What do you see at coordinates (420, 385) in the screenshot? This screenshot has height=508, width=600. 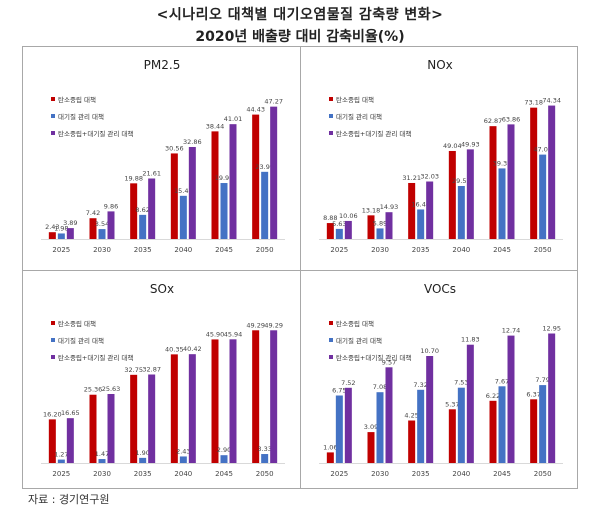 I see `data-label: 7.32` at bounding box center [420, 385].